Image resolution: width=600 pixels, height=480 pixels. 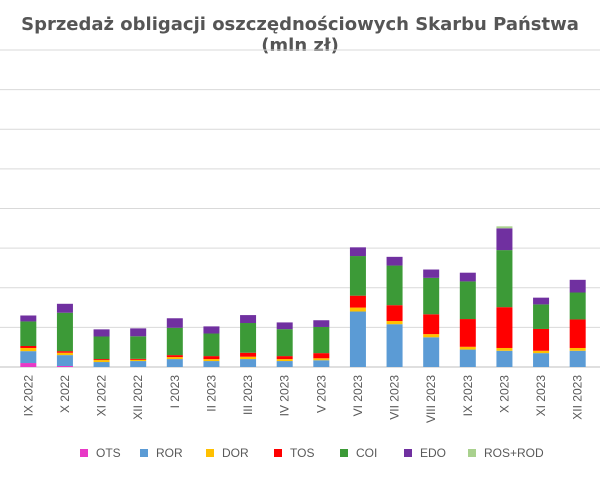 I want to click on x-tick-label: X 2022, so click(x=65, y=394).